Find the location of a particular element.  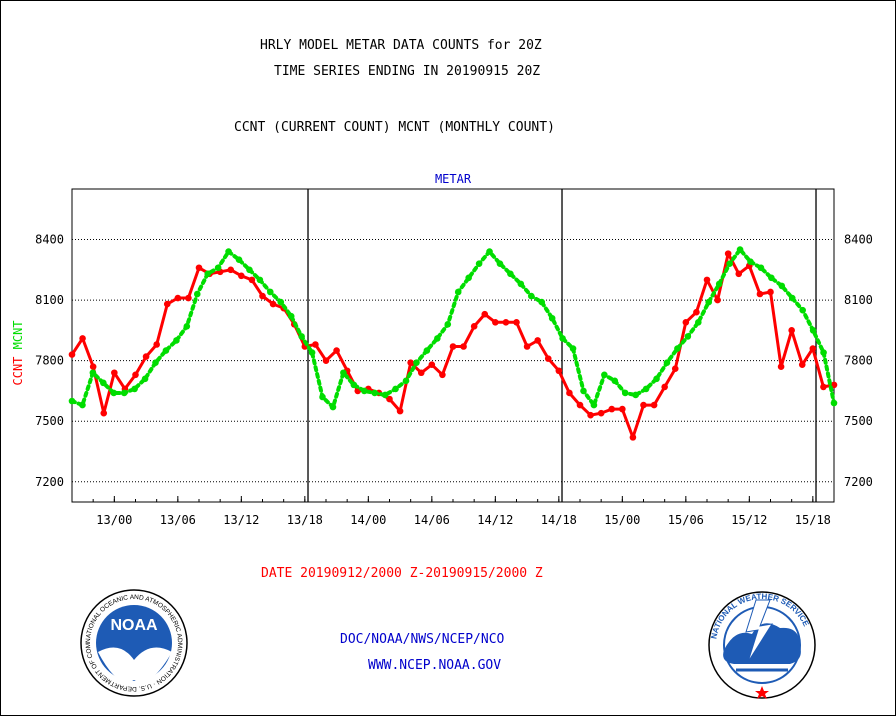

url-link: WWW.NCEP.NOAA.GOV is located at coordinates (435, 665).